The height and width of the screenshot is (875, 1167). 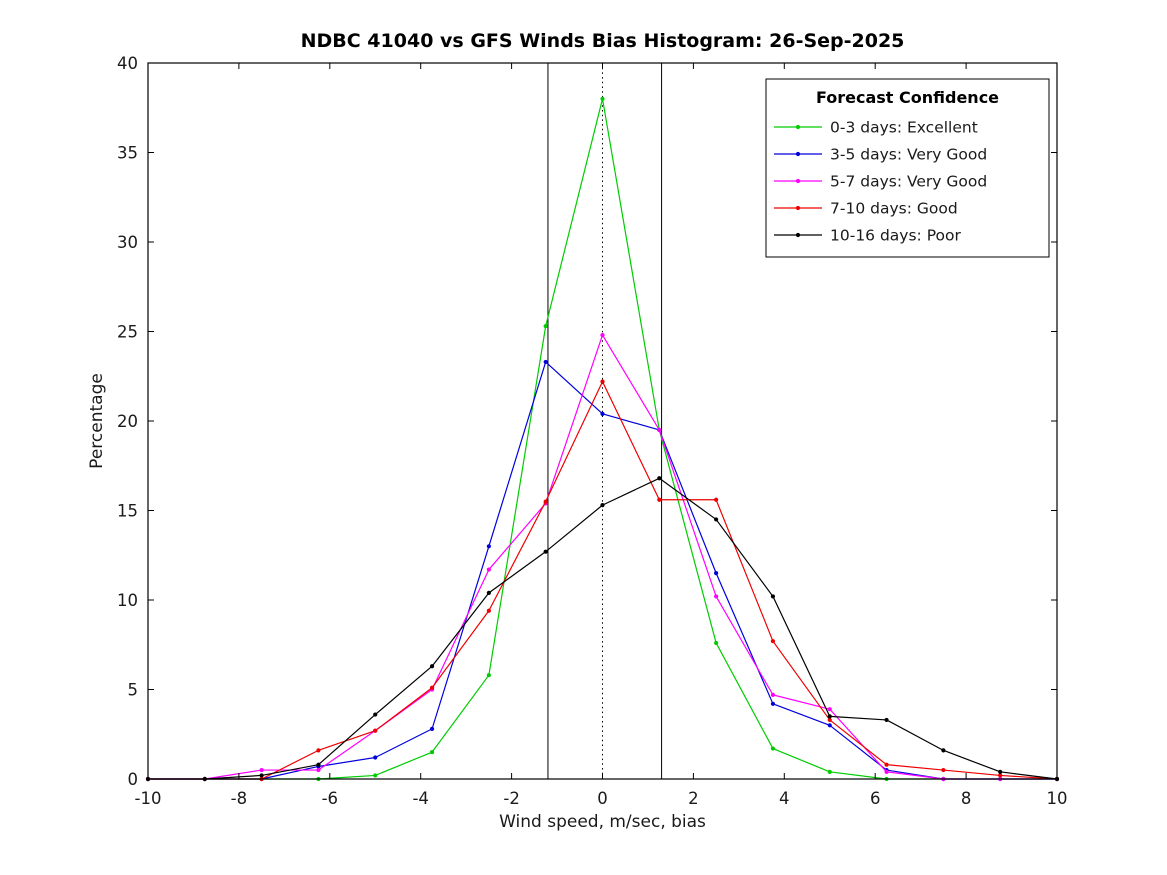 I want to click on legend-box, so click(x=907, y=168).